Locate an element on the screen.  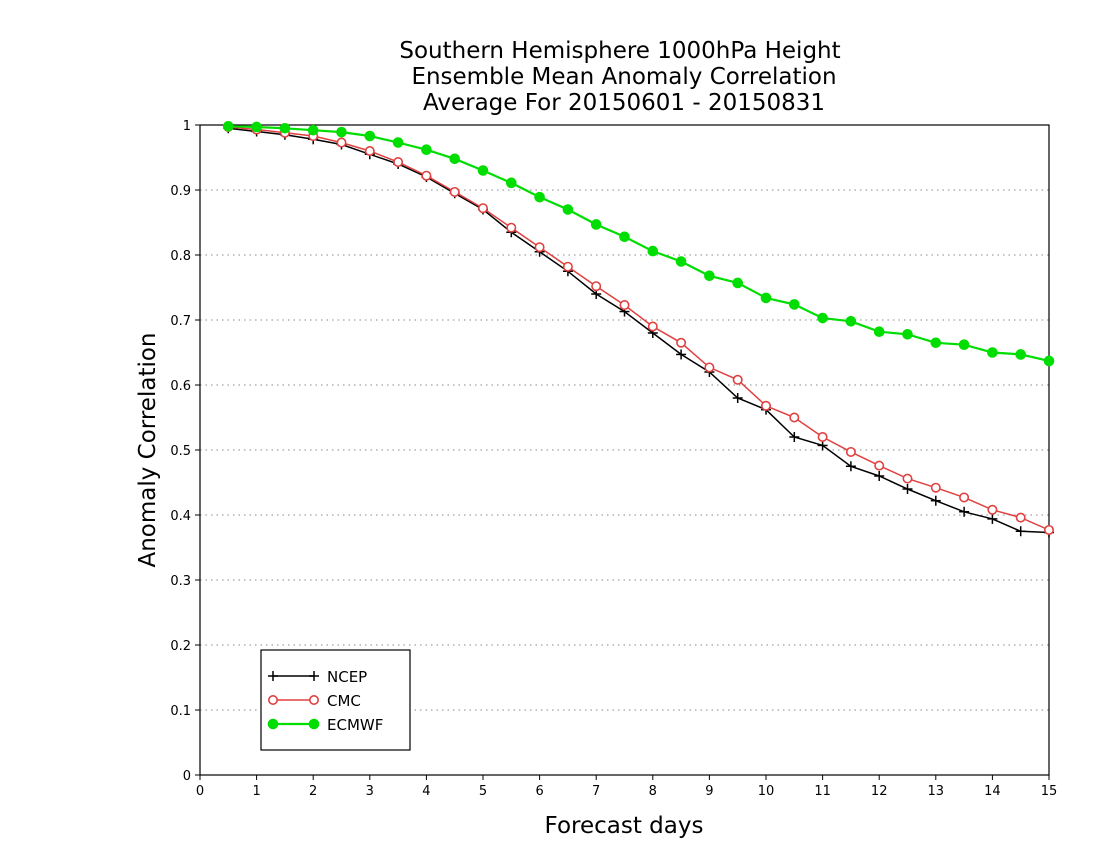
y-tick-label: 0.8 is located at coordinates (180, 256).